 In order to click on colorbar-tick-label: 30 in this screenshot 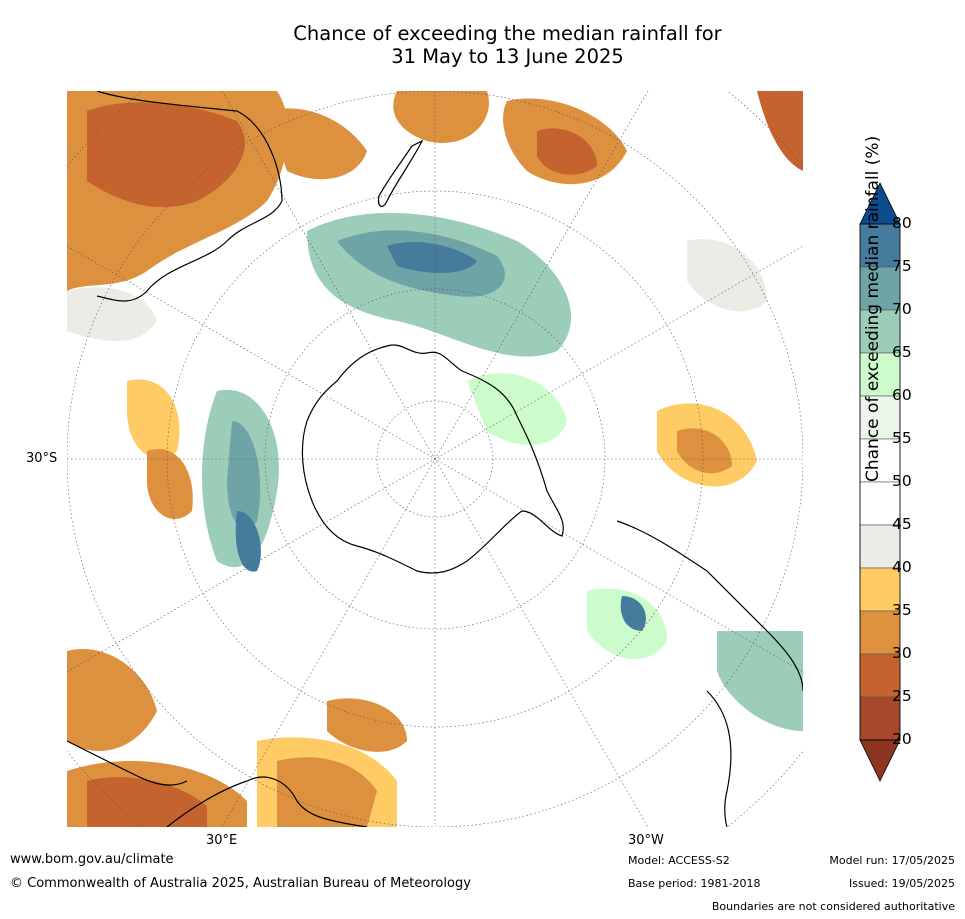, I will do `click(902, 653)`.